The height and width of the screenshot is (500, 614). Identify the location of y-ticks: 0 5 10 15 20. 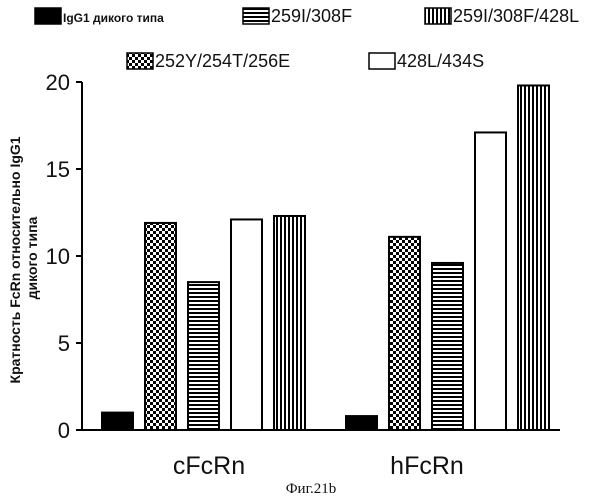
(64, 256).